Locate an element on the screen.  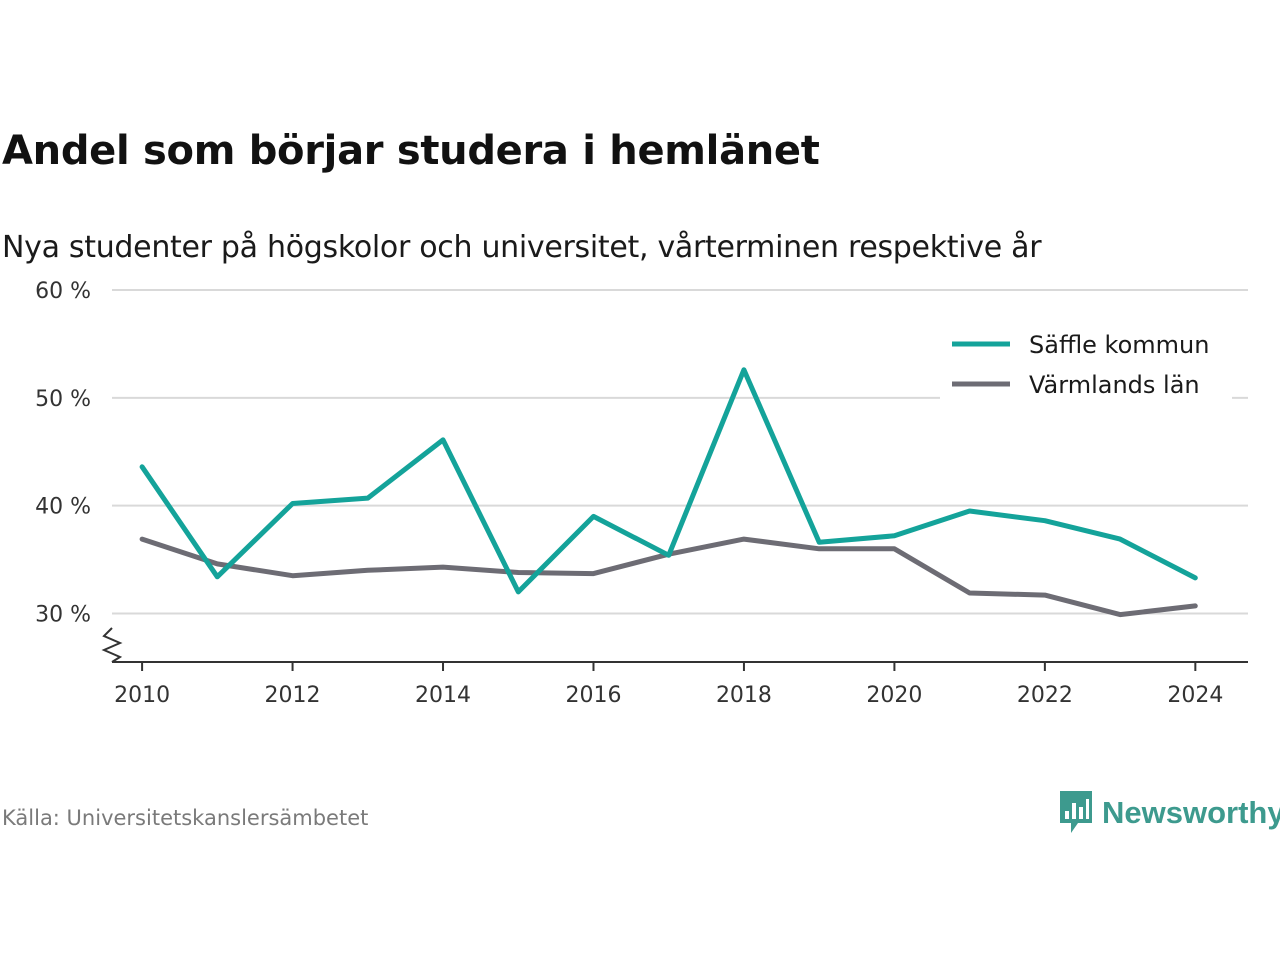
x-tick-label: 2012 is located at coordinates (293, 695).